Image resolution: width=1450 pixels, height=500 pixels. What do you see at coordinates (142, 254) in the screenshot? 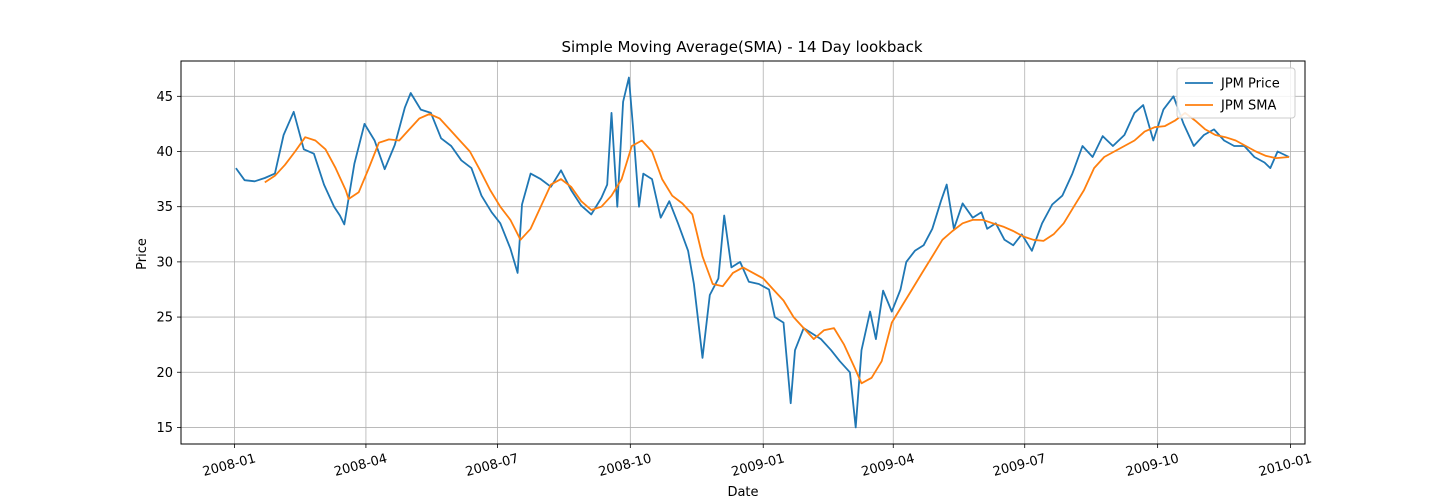
I see `y-axis-label: Price` at bounding box center [142, 254].